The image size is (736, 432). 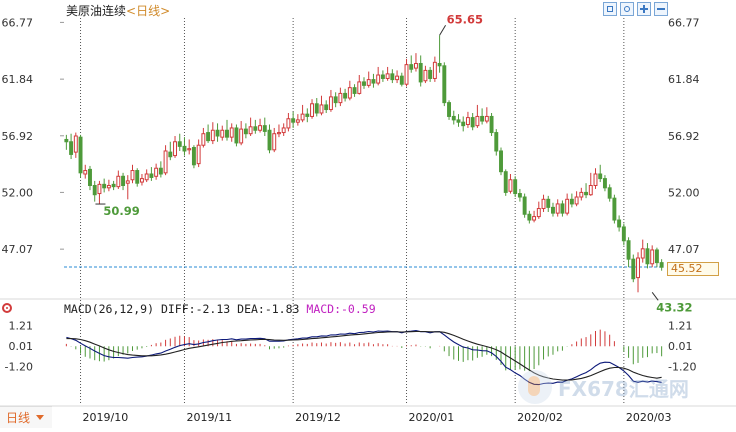 What do you see at coordinates (7, 308) in the screenshot?
I see `indicator-settings-icon` at bounding box center [7, 308].